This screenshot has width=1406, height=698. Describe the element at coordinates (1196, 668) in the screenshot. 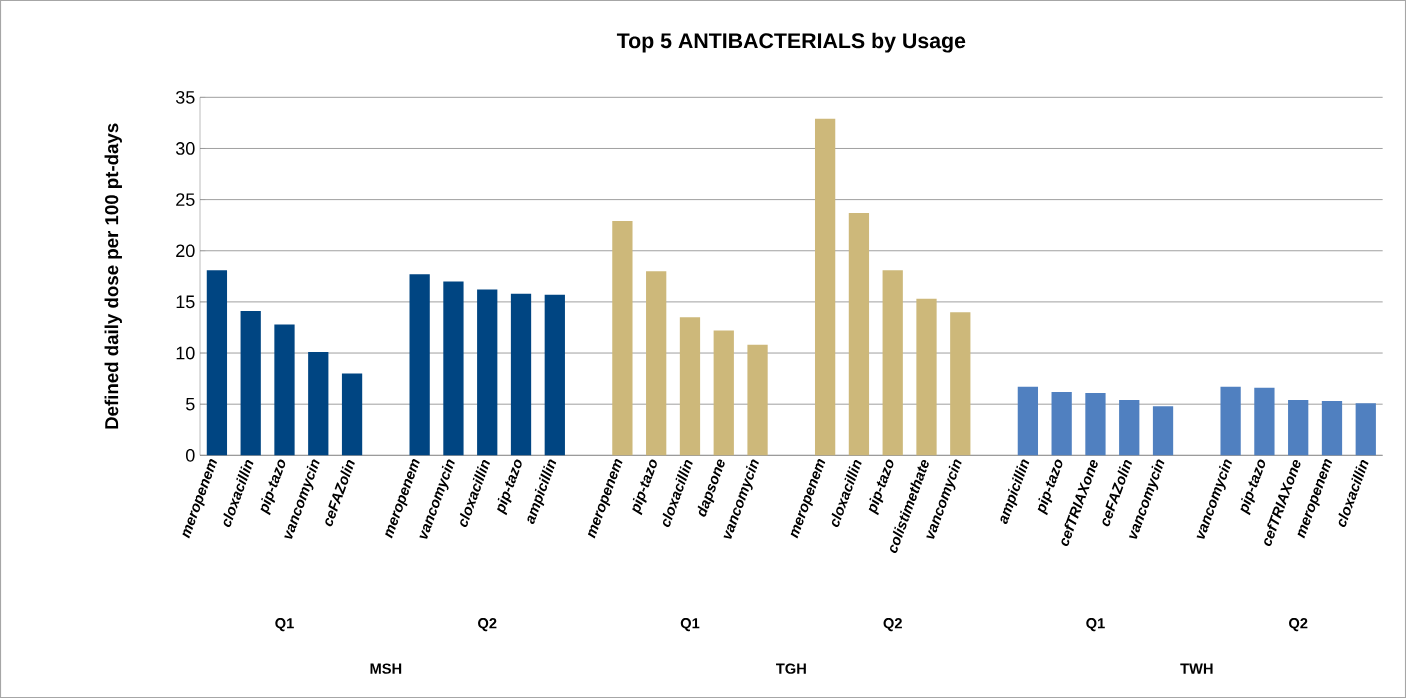

I see `text: TWH` at that location.